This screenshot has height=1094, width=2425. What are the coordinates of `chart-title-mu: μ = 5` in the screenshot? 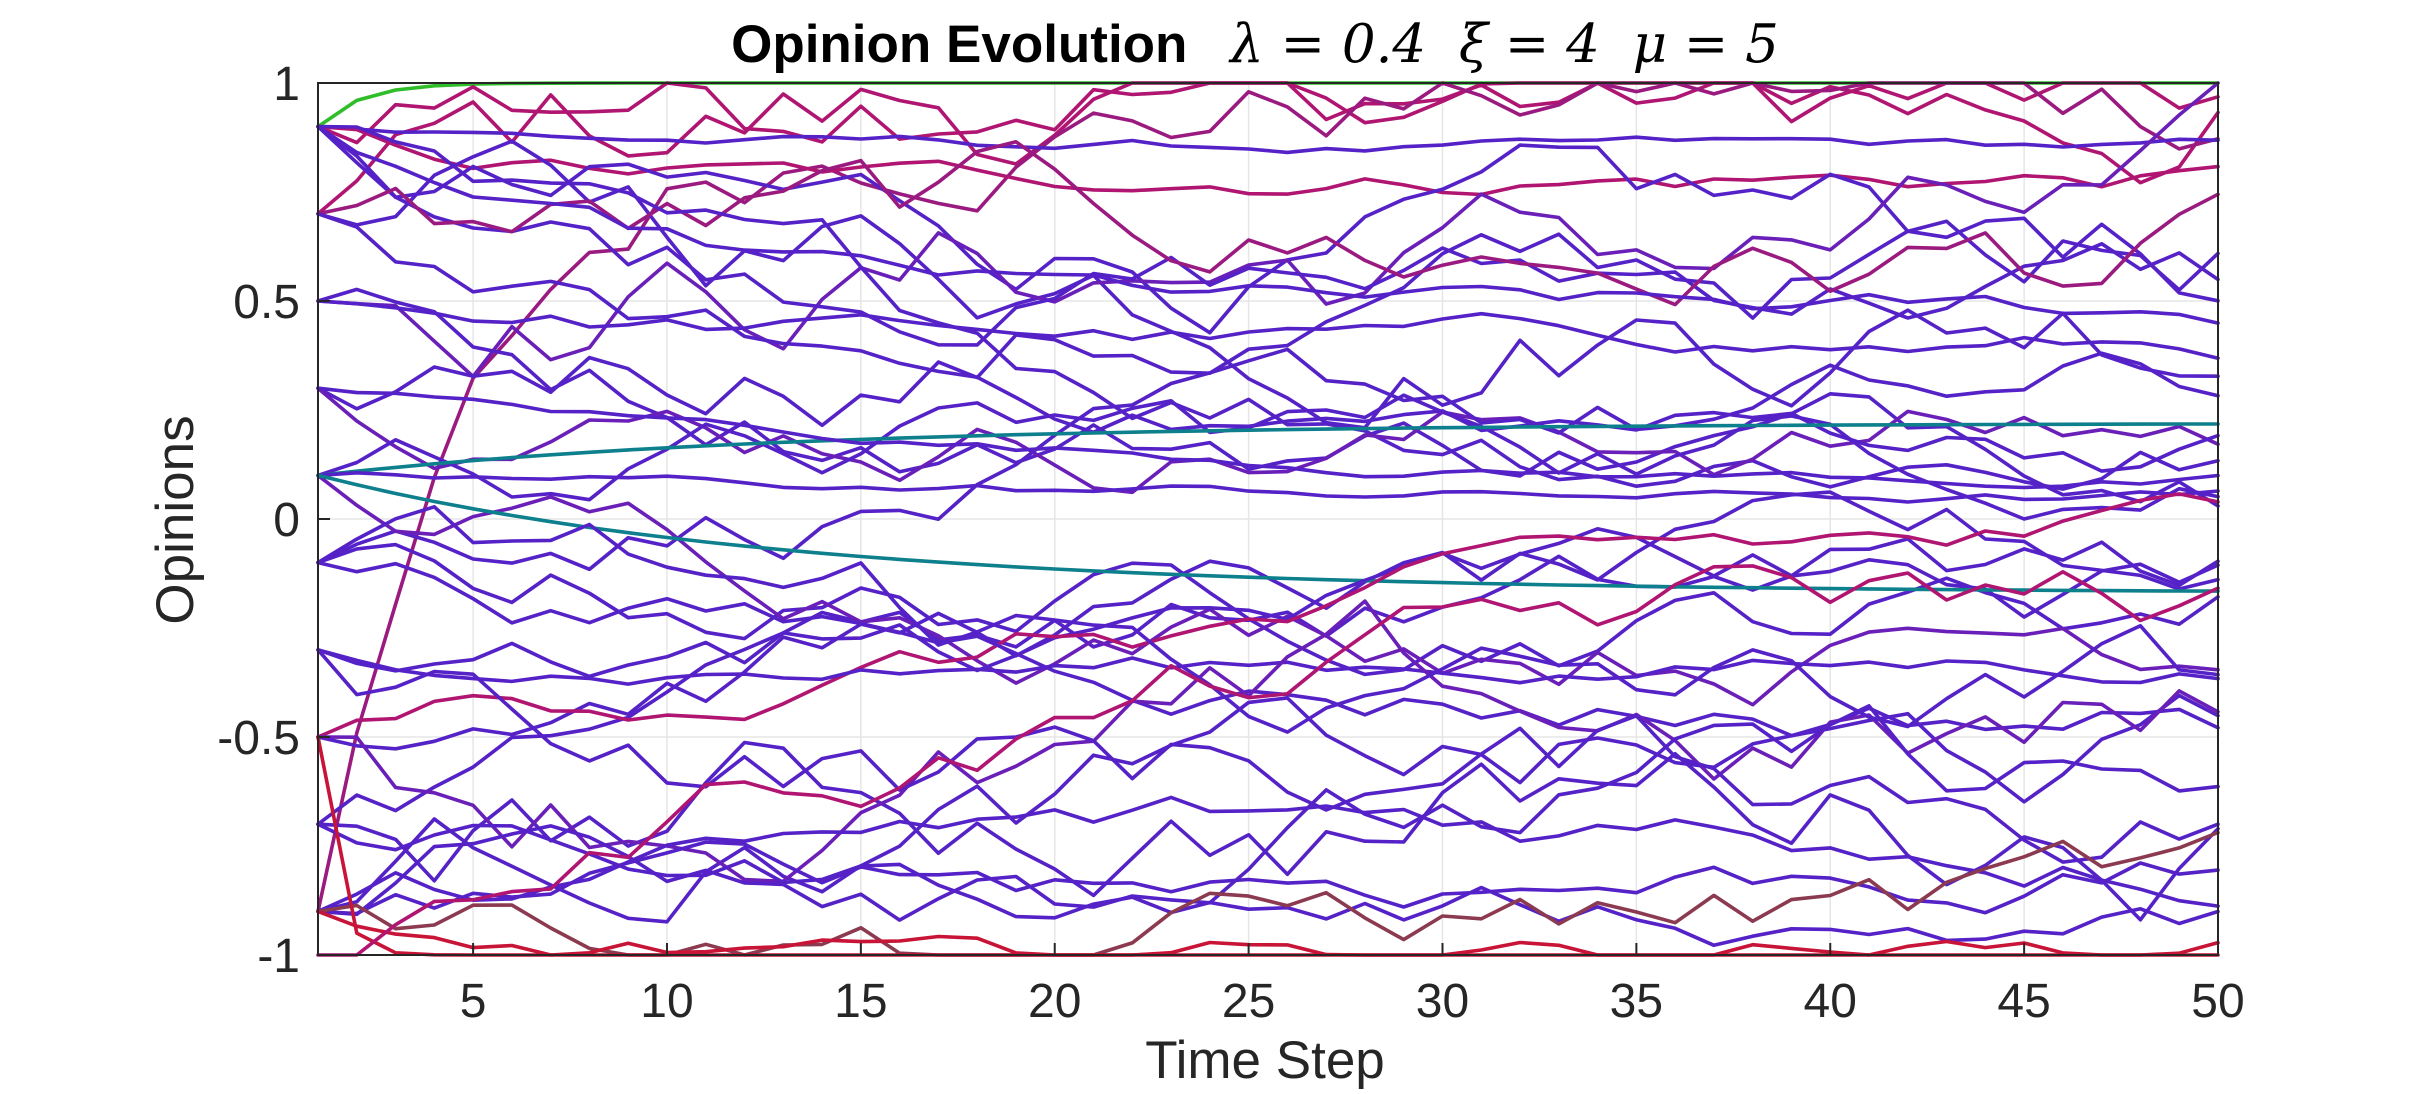 It's located at (1706, 44).